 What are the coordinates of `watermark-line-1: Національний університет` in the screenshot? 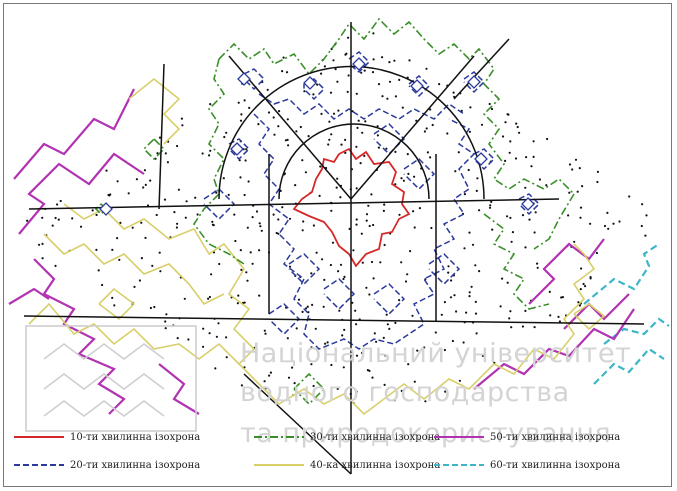 It's located at (436, 353).